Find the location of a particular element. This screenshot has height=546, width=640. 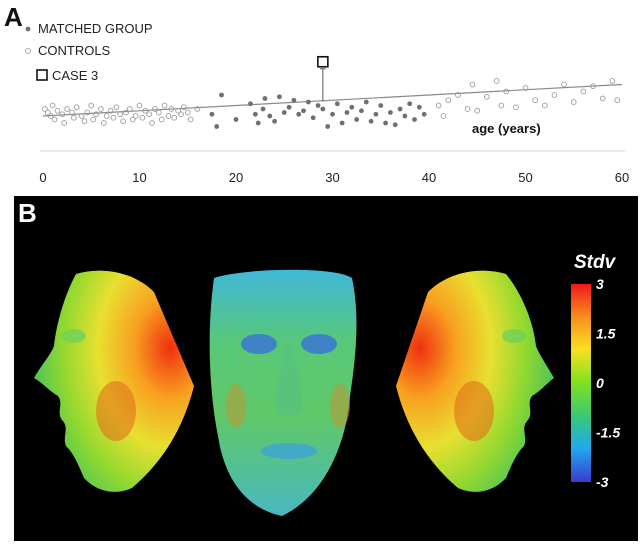

x-tick-label: 30 is located at coordinates (332, 177).